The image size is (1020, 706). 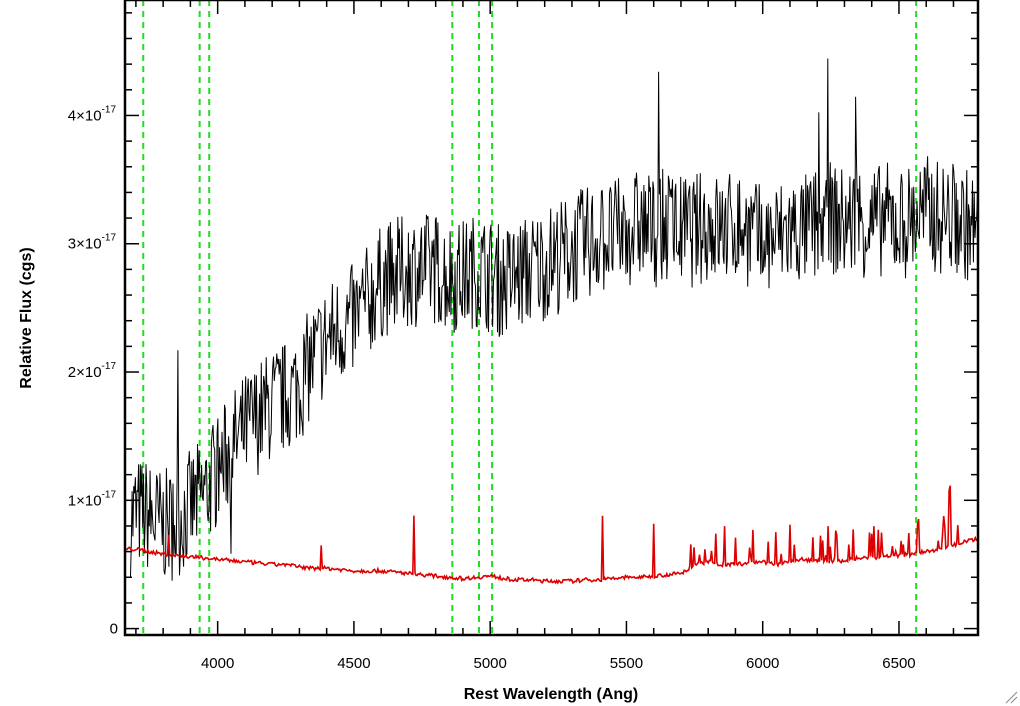 I want to click on x-tick-label: 6500, so click(x=898, y=663).